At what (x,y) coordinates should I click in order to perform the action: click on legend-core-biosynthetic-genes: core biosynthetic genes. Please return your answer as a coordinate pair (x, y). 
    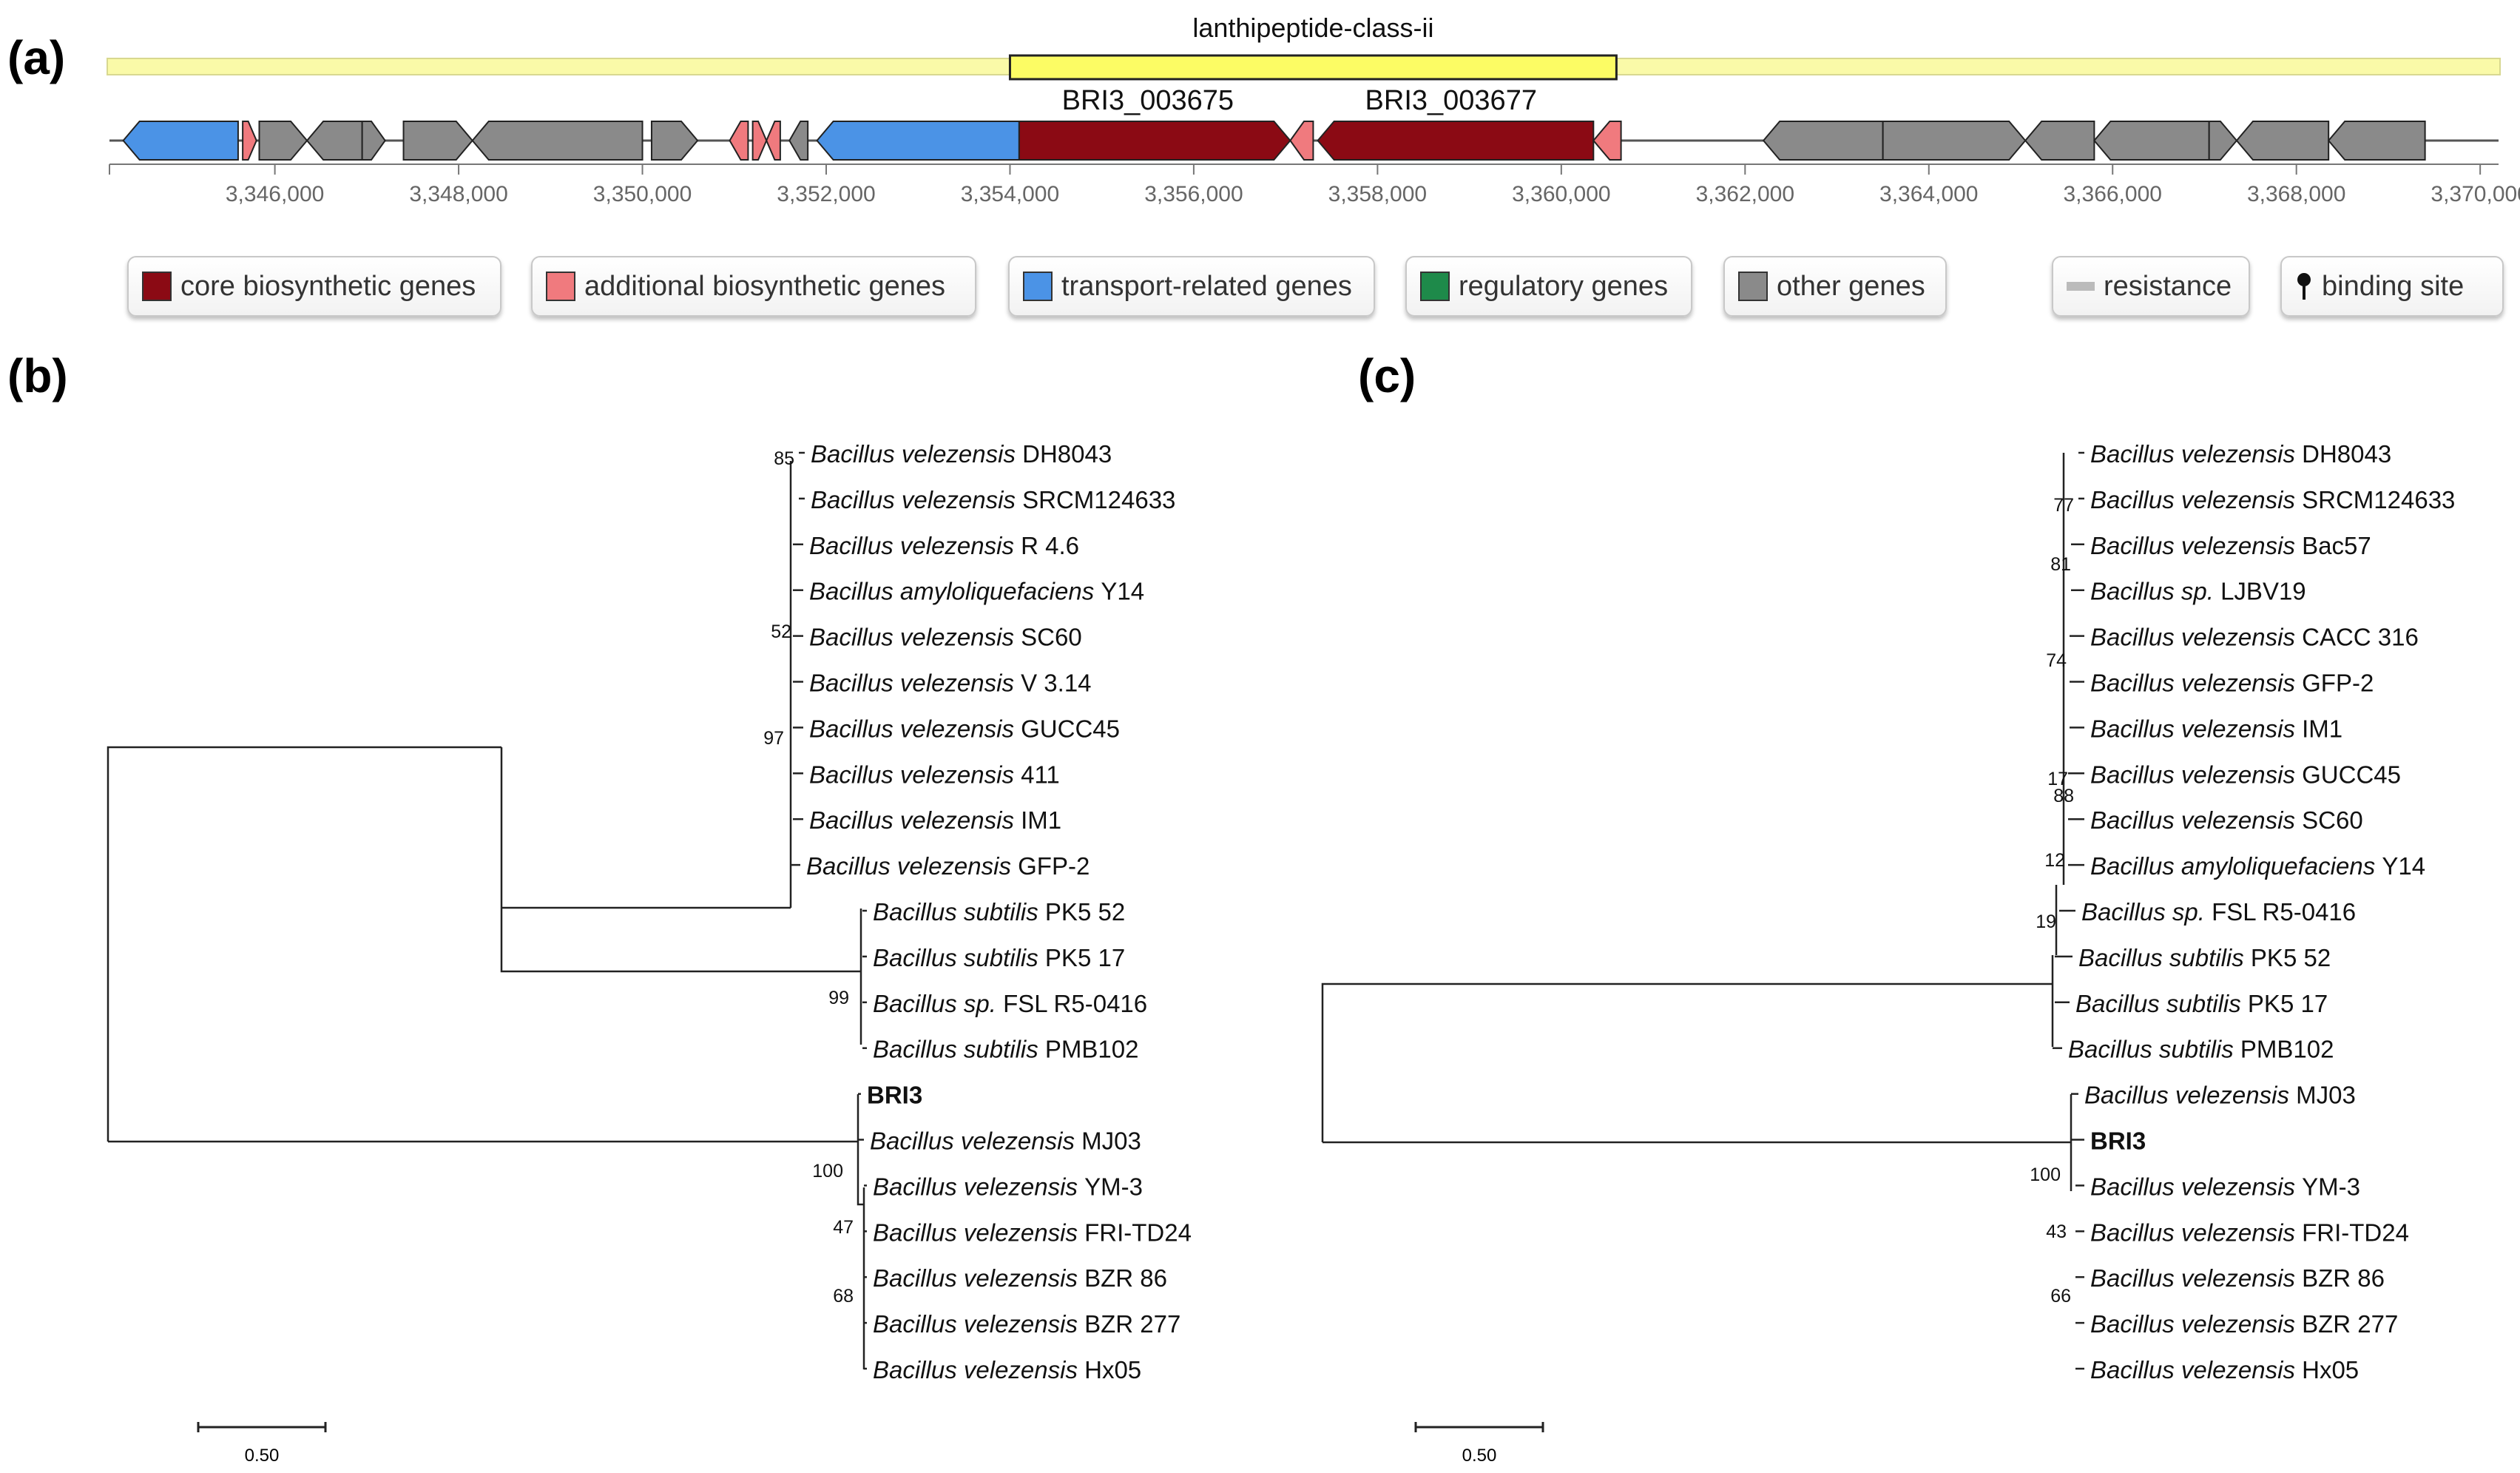
    Looking at the image, I should click on (314, 286).